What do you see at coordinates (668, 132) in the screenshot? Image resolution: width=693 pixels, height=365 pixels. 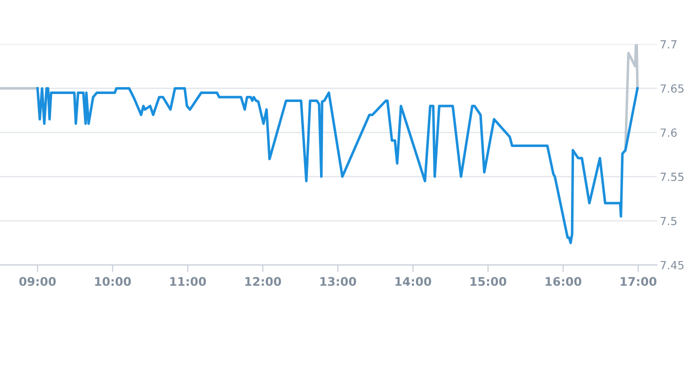 I see `y-tick-label: 7.6` at bounding box center [668, 132].